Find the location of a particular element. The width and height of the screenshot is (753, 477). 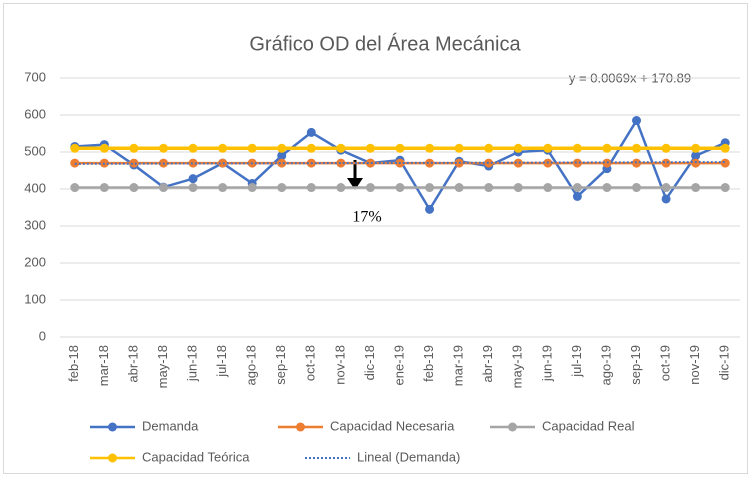

x-tick-label: mar-19 is located at coordinates (458, 365).